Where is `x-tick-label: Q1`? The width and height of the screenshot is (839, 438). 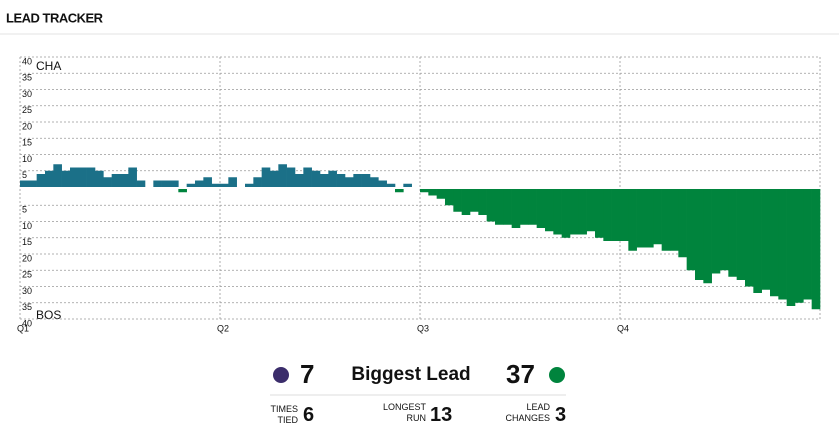 x-tick-label: Q1 is located at coordinates (23, 328).